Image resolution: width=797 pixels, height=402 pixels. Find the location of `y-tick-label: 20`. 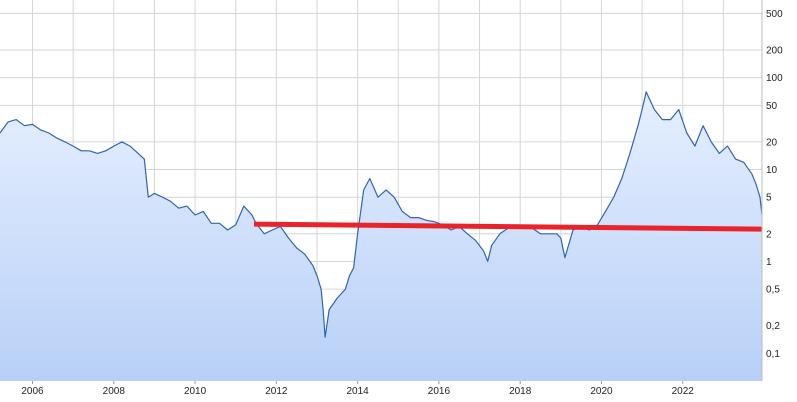

y-tick-label: 20 is located at coordinates (772, 142).